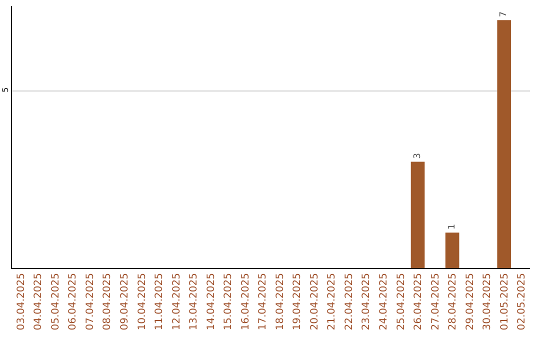  I want to click on x-tick-label: 15.04.2025, so click(228, 301).